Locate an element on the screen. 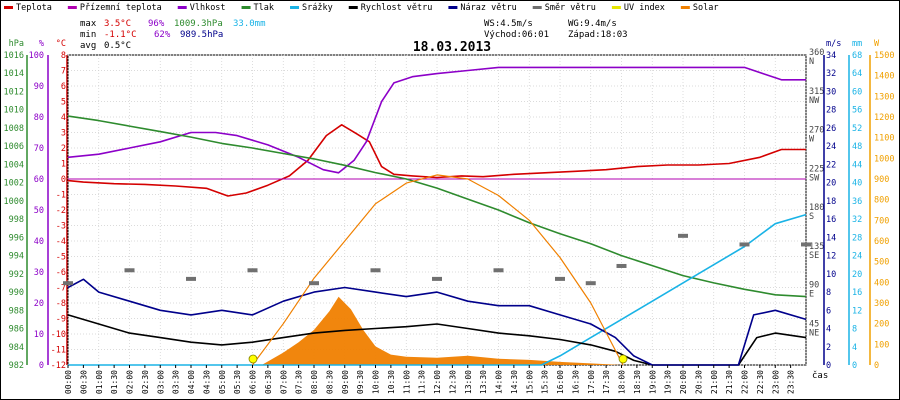  x-tick-label: 12:00 is located at coordinates (437, 382).